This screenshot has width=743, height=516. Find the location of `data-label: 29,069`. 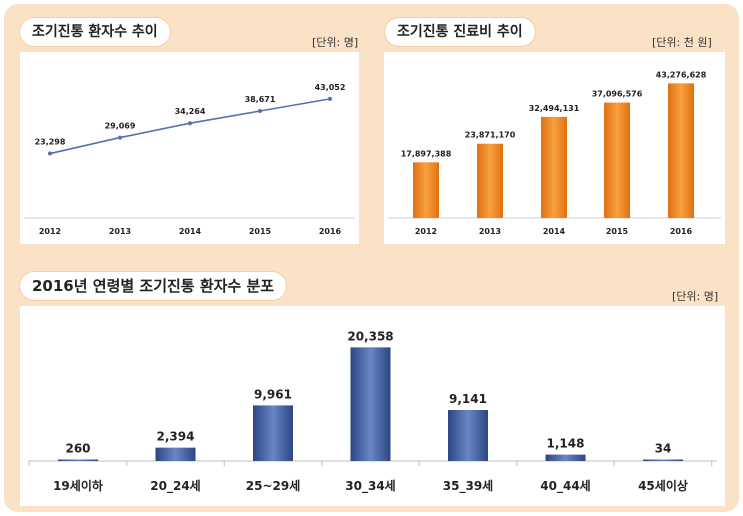

data-label: 29,069 is located at coordinates (120, 126).